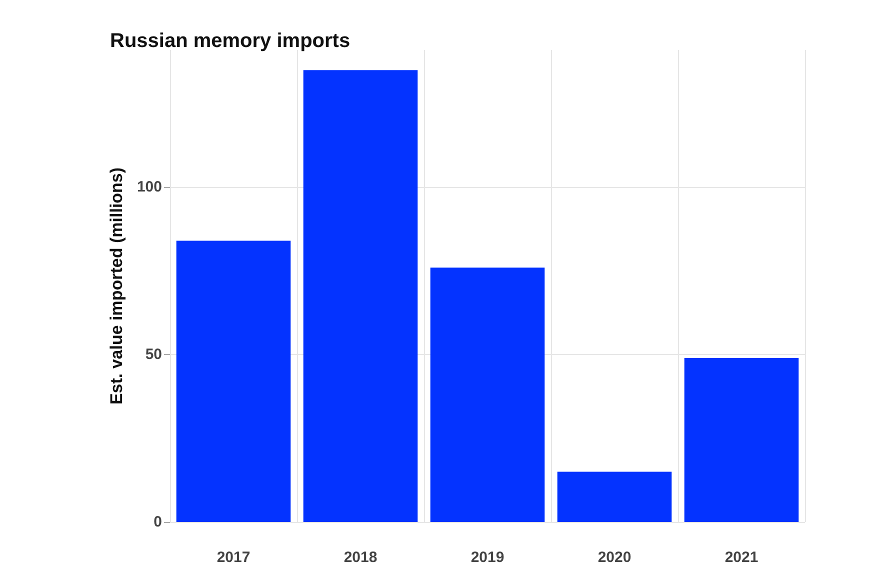  What do you see at coordinates (149, 187) in the screenshot?
I see `y-tick-label: 100` at bounding box center [149, 187].